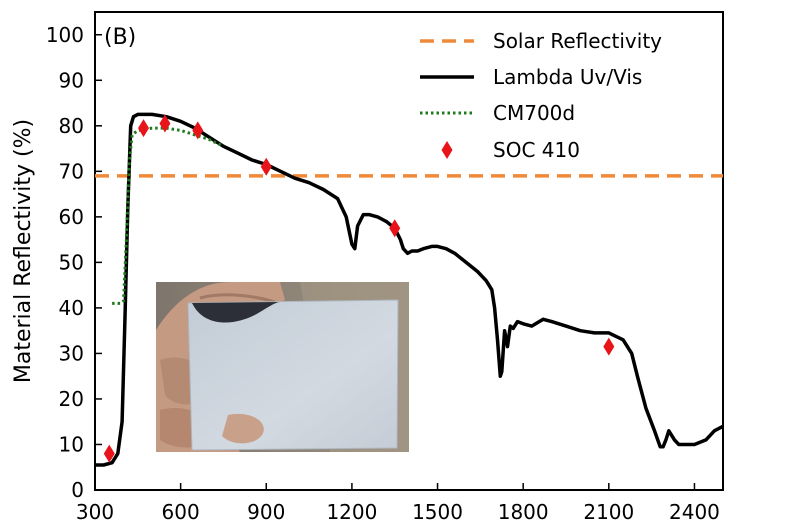  I want to click on y-tick-label: 10, so click(71, 444).